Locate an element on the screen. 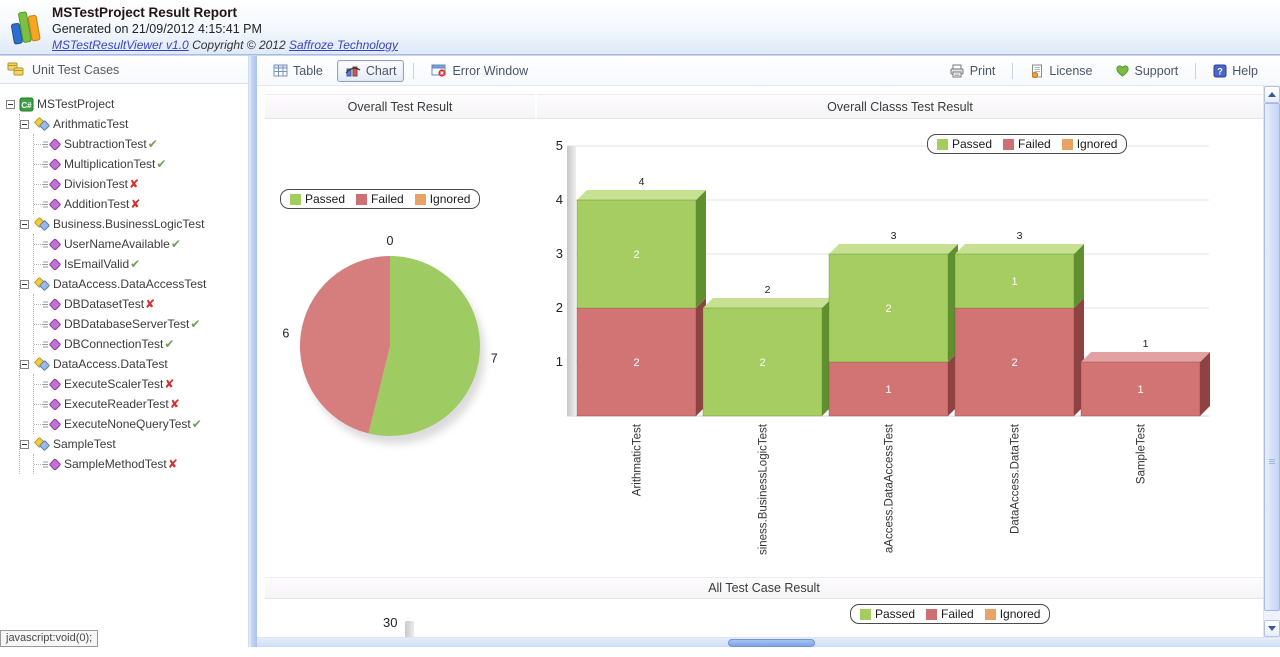  support-button: Support is located at coordinates (1147, 71).